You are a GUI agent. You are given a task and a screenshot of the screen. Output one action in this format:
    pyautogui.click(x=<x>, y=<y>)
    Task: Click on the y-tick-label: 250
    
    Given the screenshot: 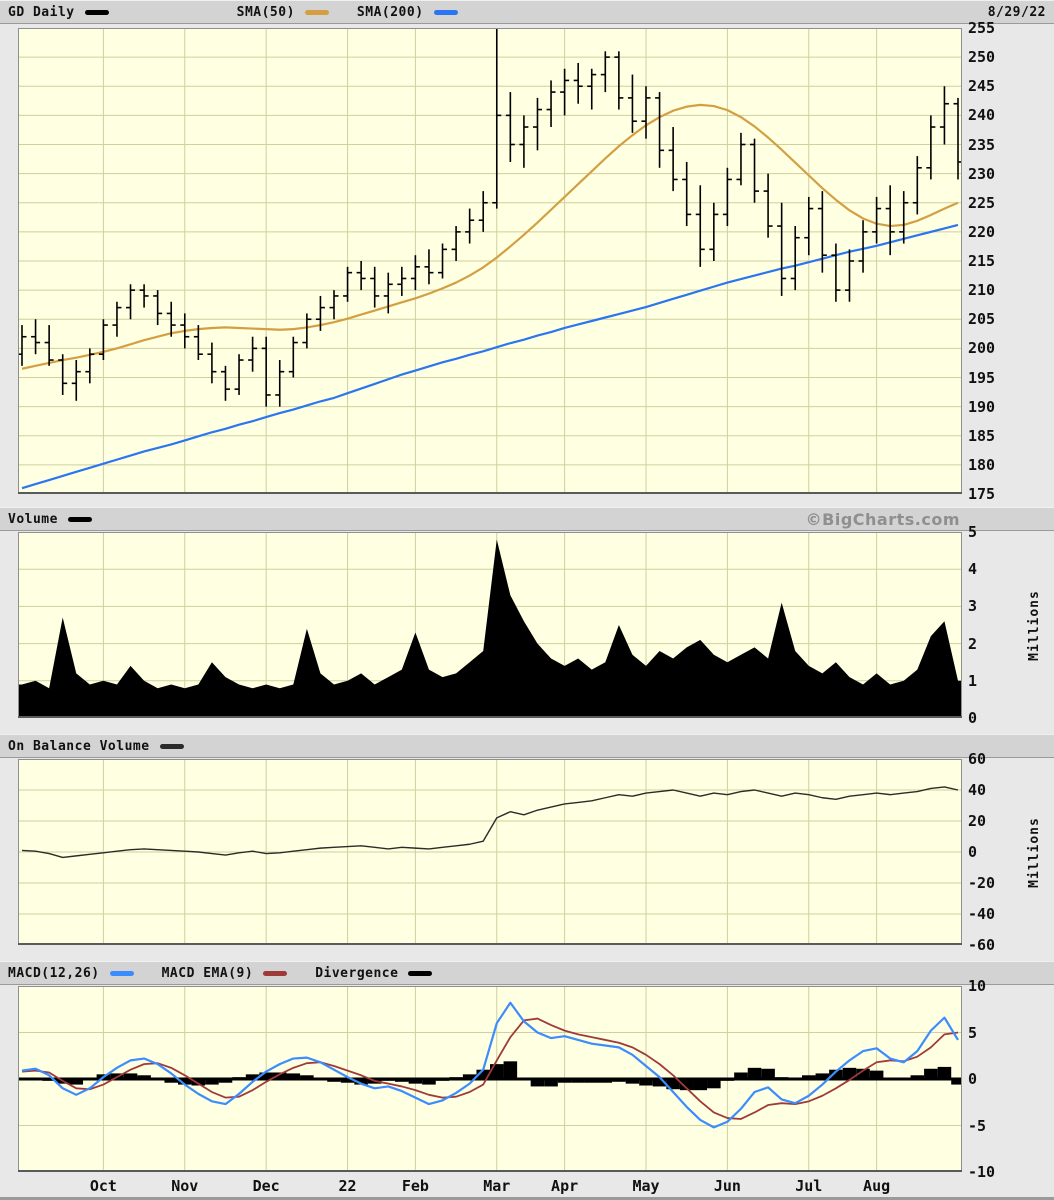 What is the action you would take?
    pyautogui.click(x=982, y=57)
    